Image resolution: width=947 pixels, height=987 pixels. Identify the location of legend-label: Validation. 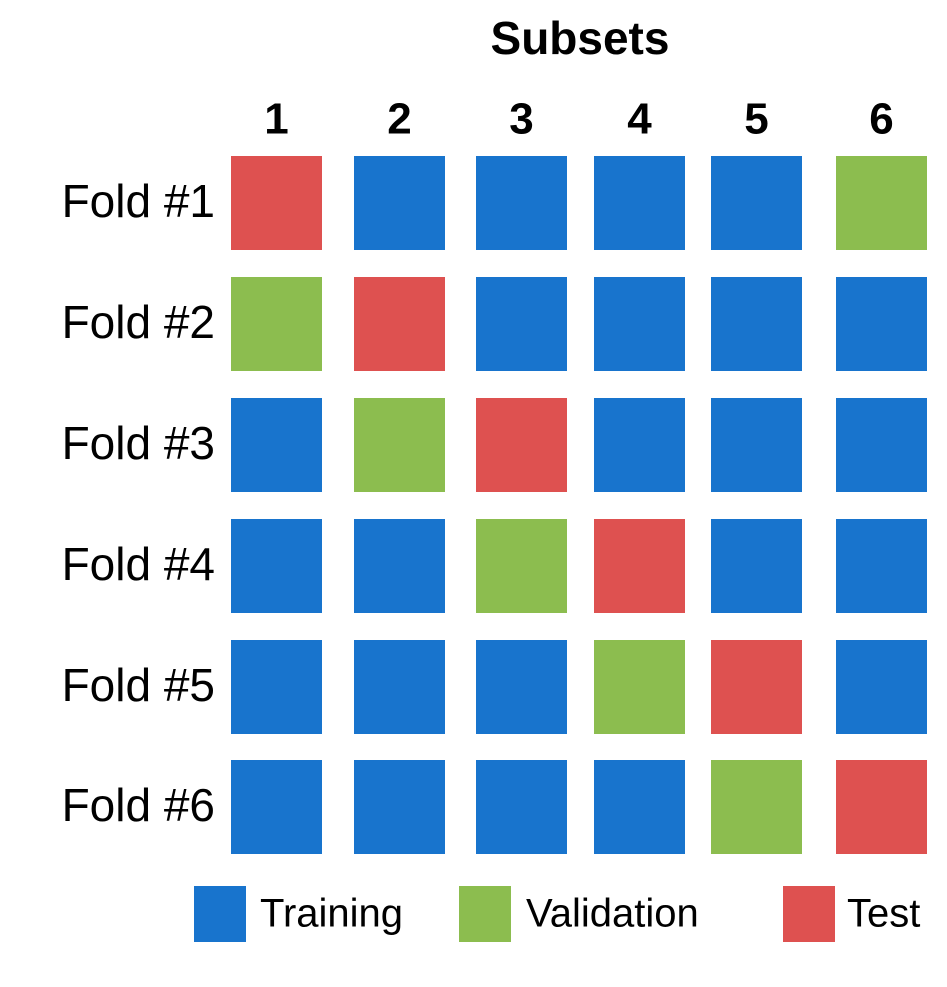
(612, 914).